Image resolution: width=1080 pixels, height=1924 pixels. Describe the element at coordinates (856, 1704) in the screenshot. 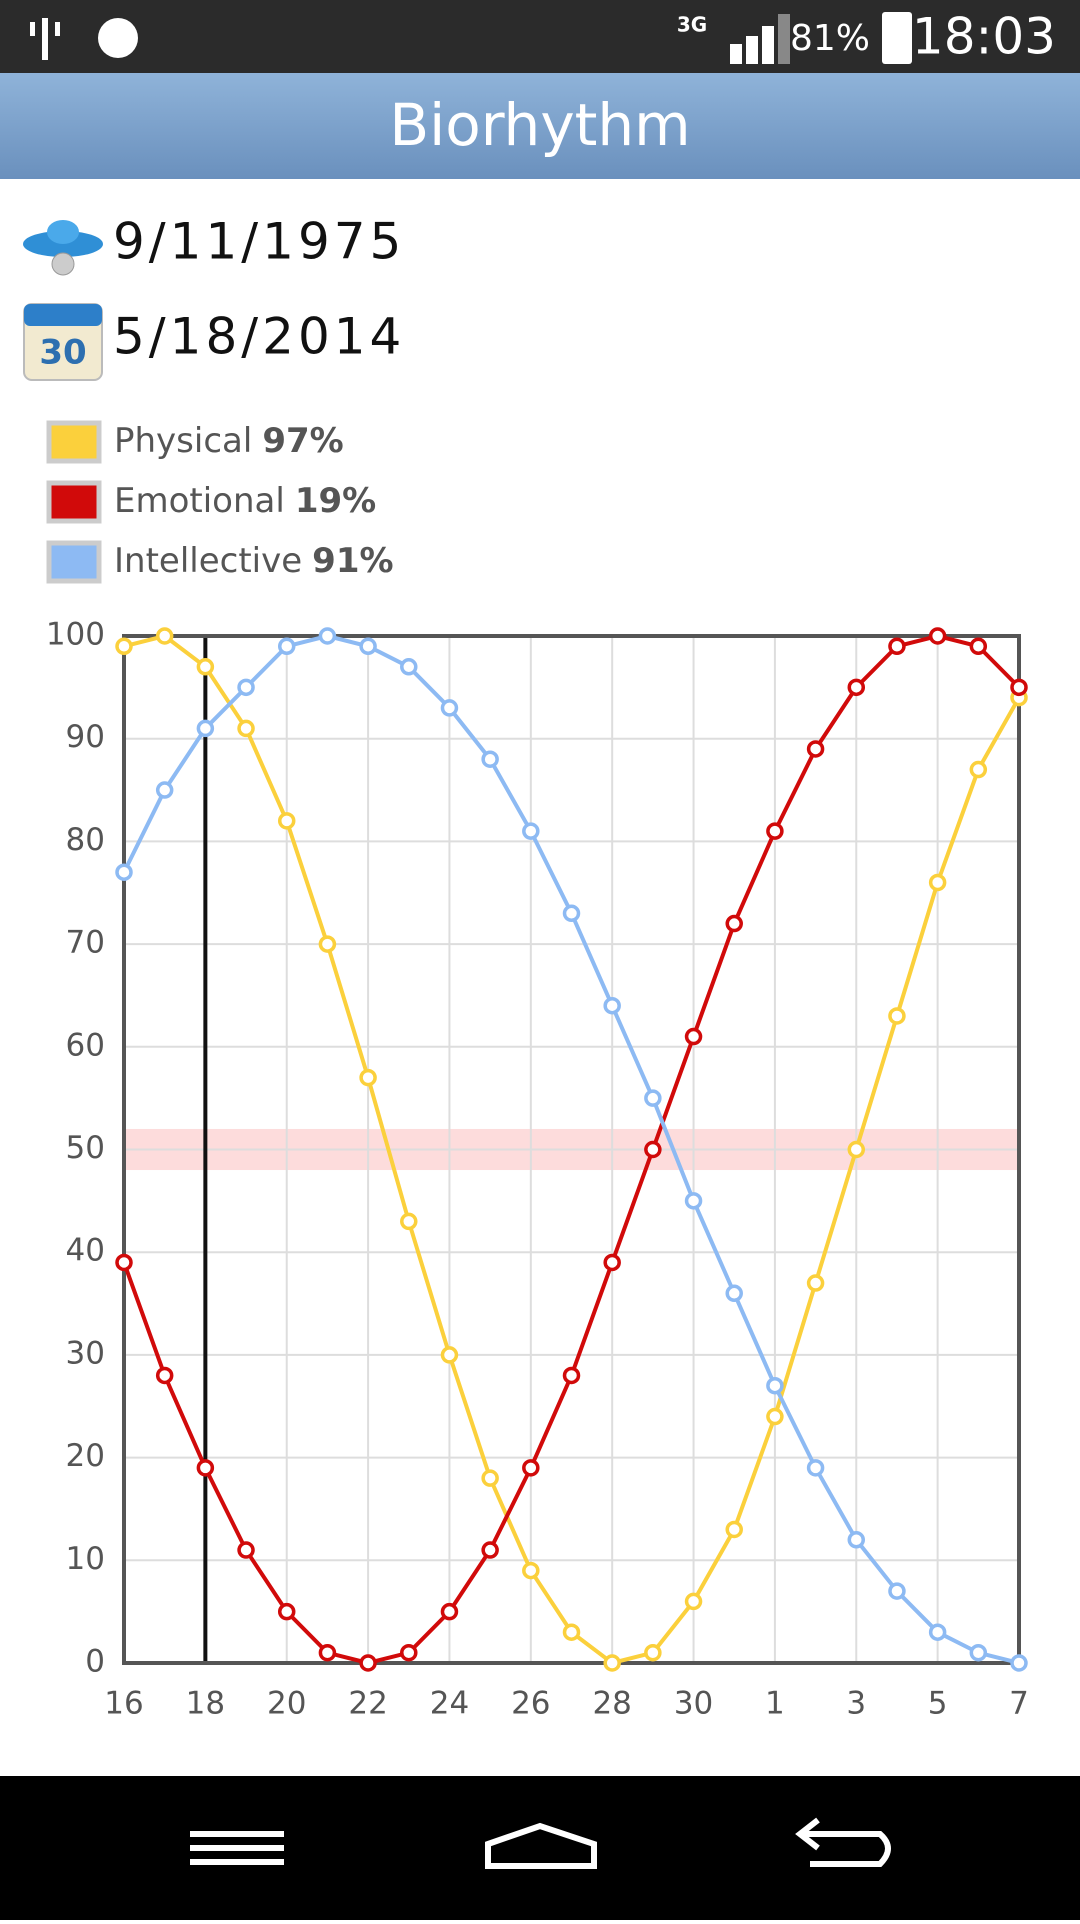

I see `x-tick-label: 3` at that location.